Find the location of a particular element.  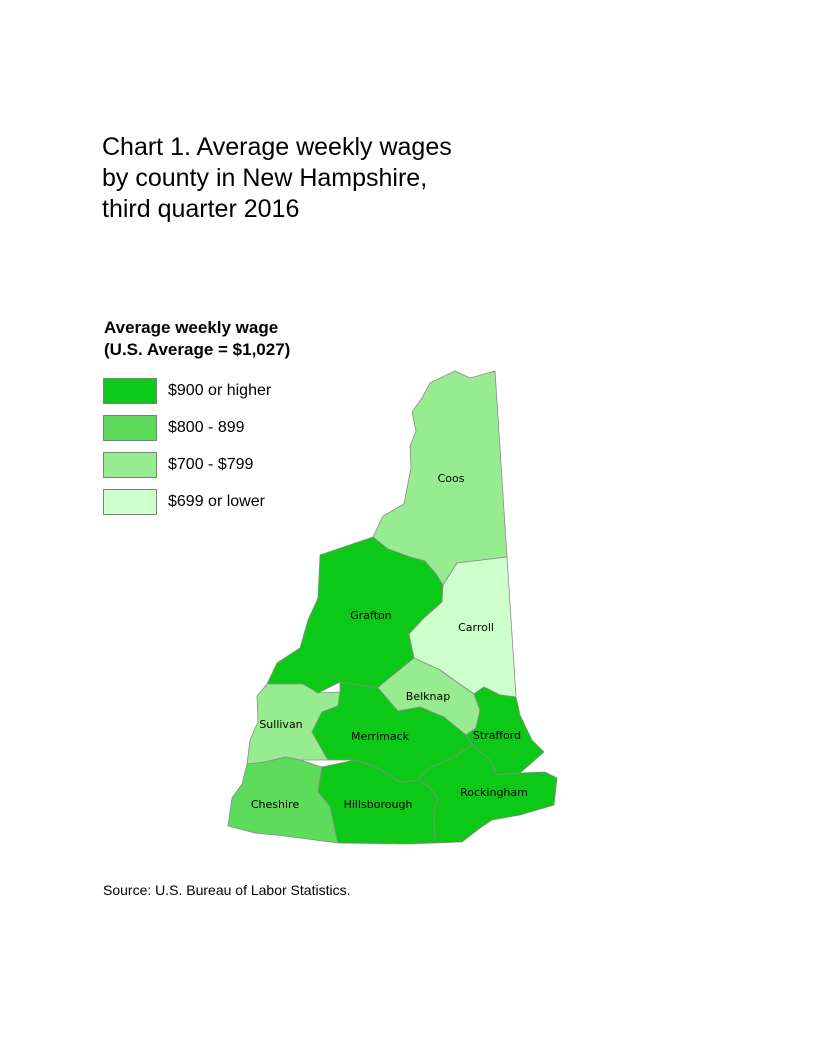

legend-item-800-899: $800 - 899 is located at coordinates (213, 433).